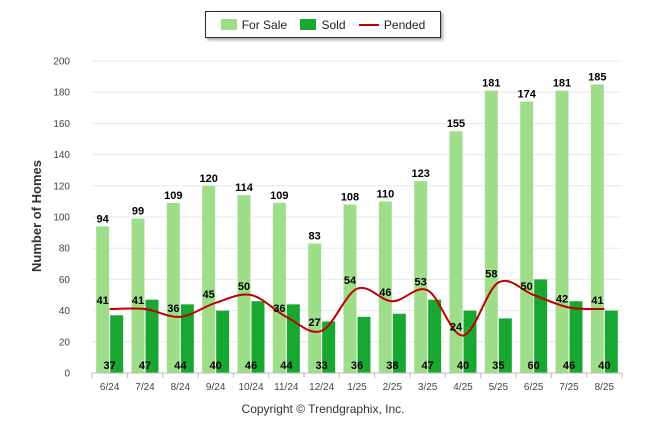  What do you see at coordinates (228, 24) in the screenshot?
I see `for-sale-swatch` at bounding box center [228, 24].